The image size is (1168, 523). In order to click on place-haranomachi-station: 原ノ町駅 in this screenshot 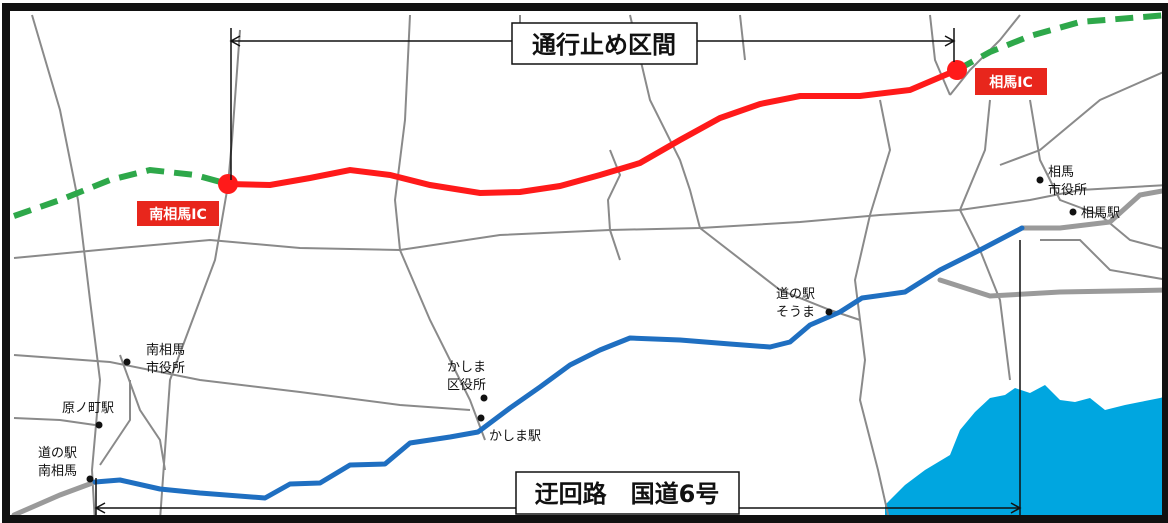, I will do `click(88, 415)`.